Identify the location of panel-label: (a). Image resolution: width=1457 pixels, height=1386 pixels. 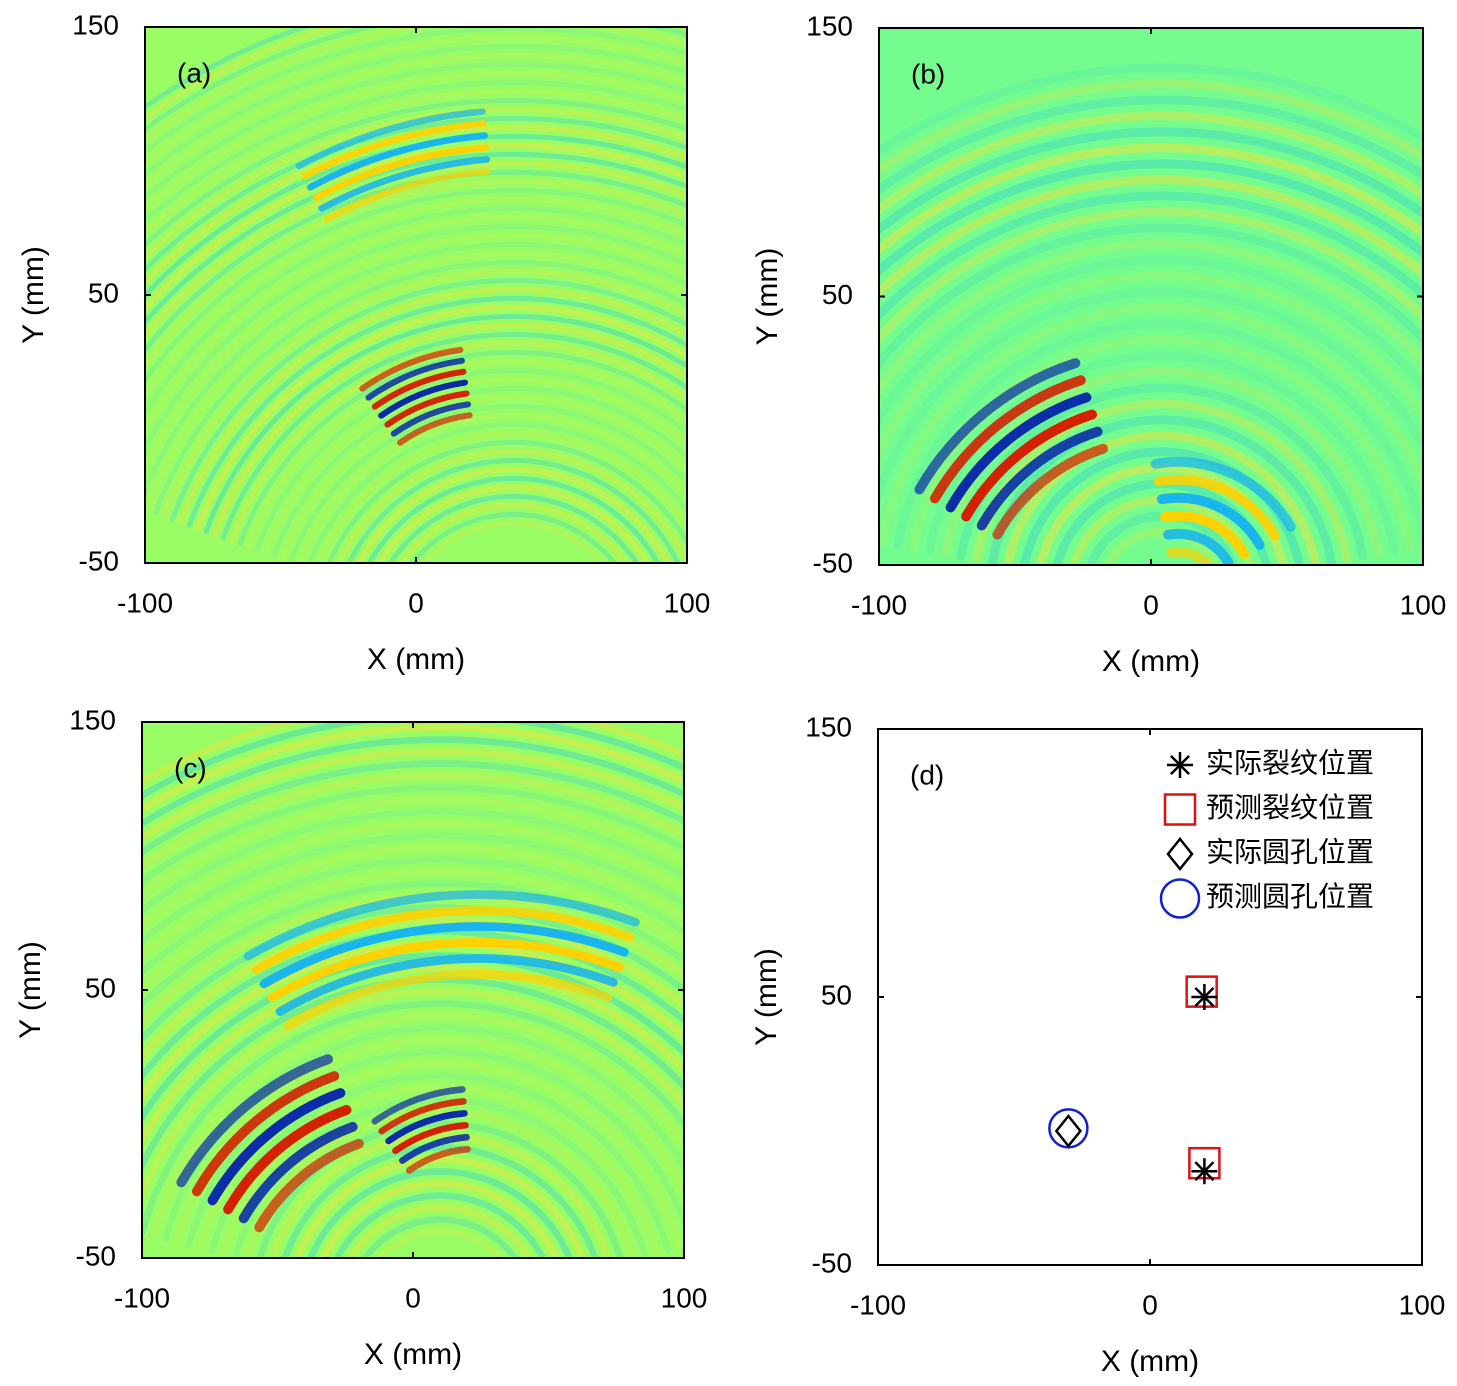
(194, 72).